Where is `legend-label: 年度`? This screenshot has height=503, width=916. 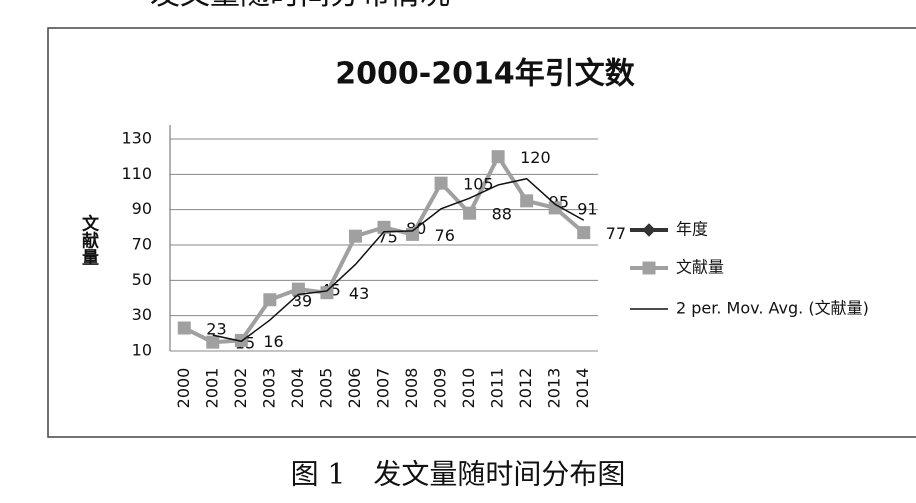 legend-label: 年度 is located at coordinates (692, 229).